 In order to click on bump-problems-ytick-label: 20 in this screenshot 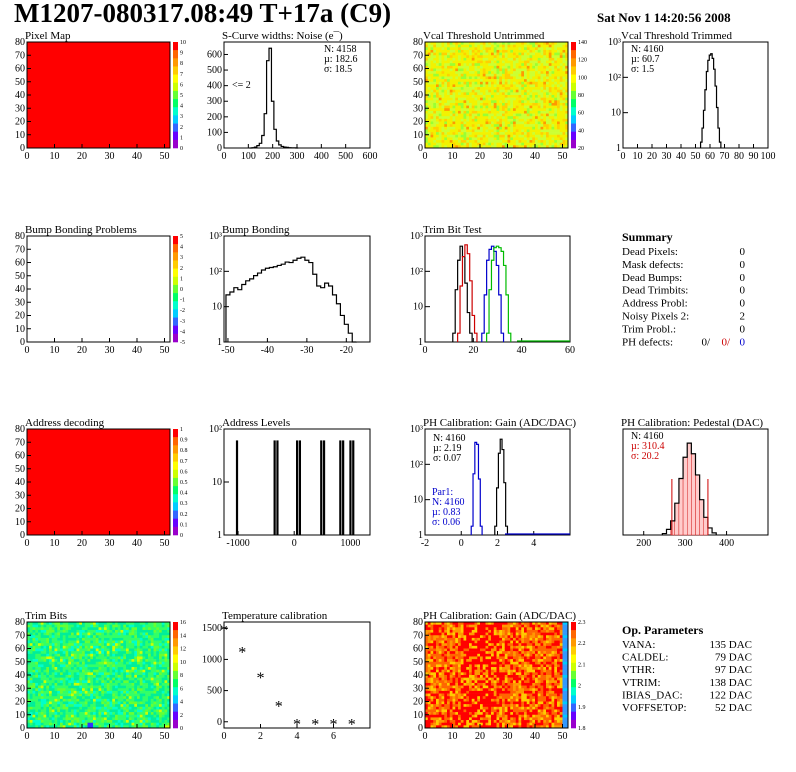, I will do `click(20, 316)`.